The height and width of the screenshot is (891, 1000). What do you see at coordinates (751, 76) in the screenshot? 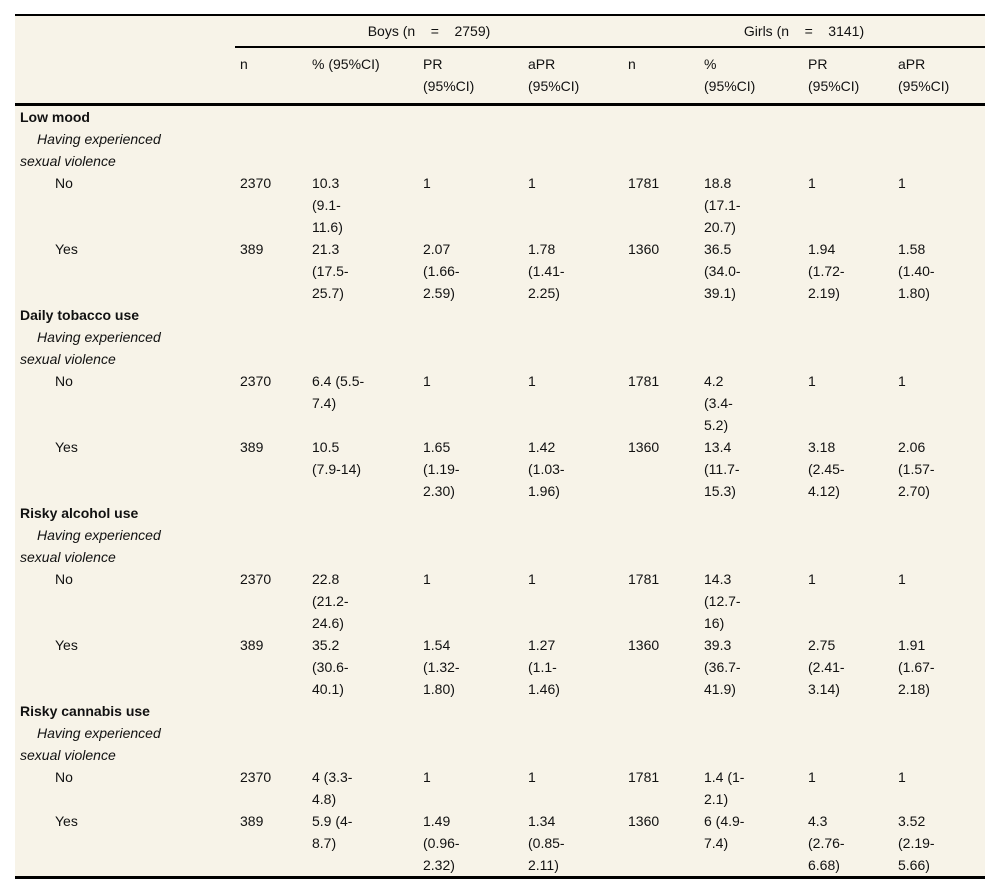
I see `column-header-pct-girls: % (95%CI)` at bounding box center [751, 76].